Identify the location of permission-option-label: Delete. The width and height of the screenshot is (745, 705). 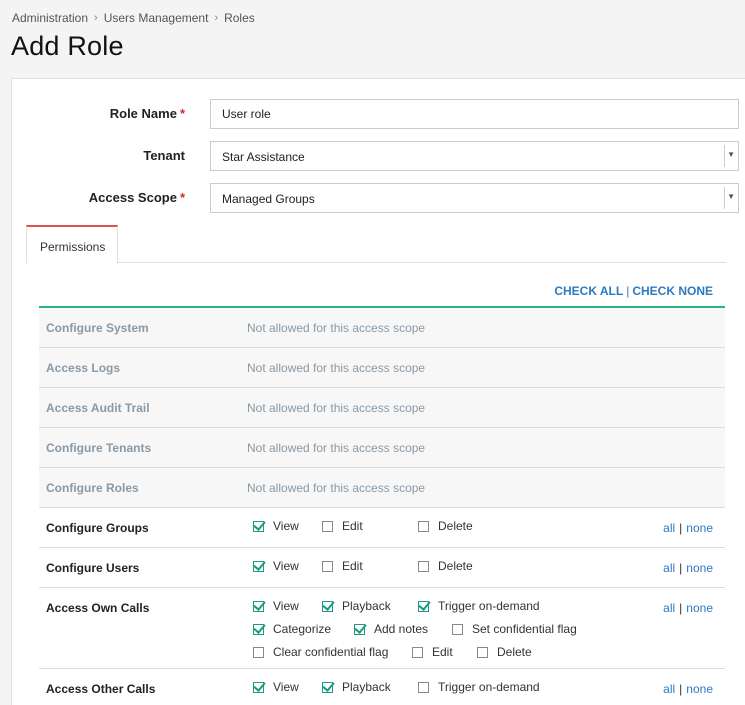
(455, 566).